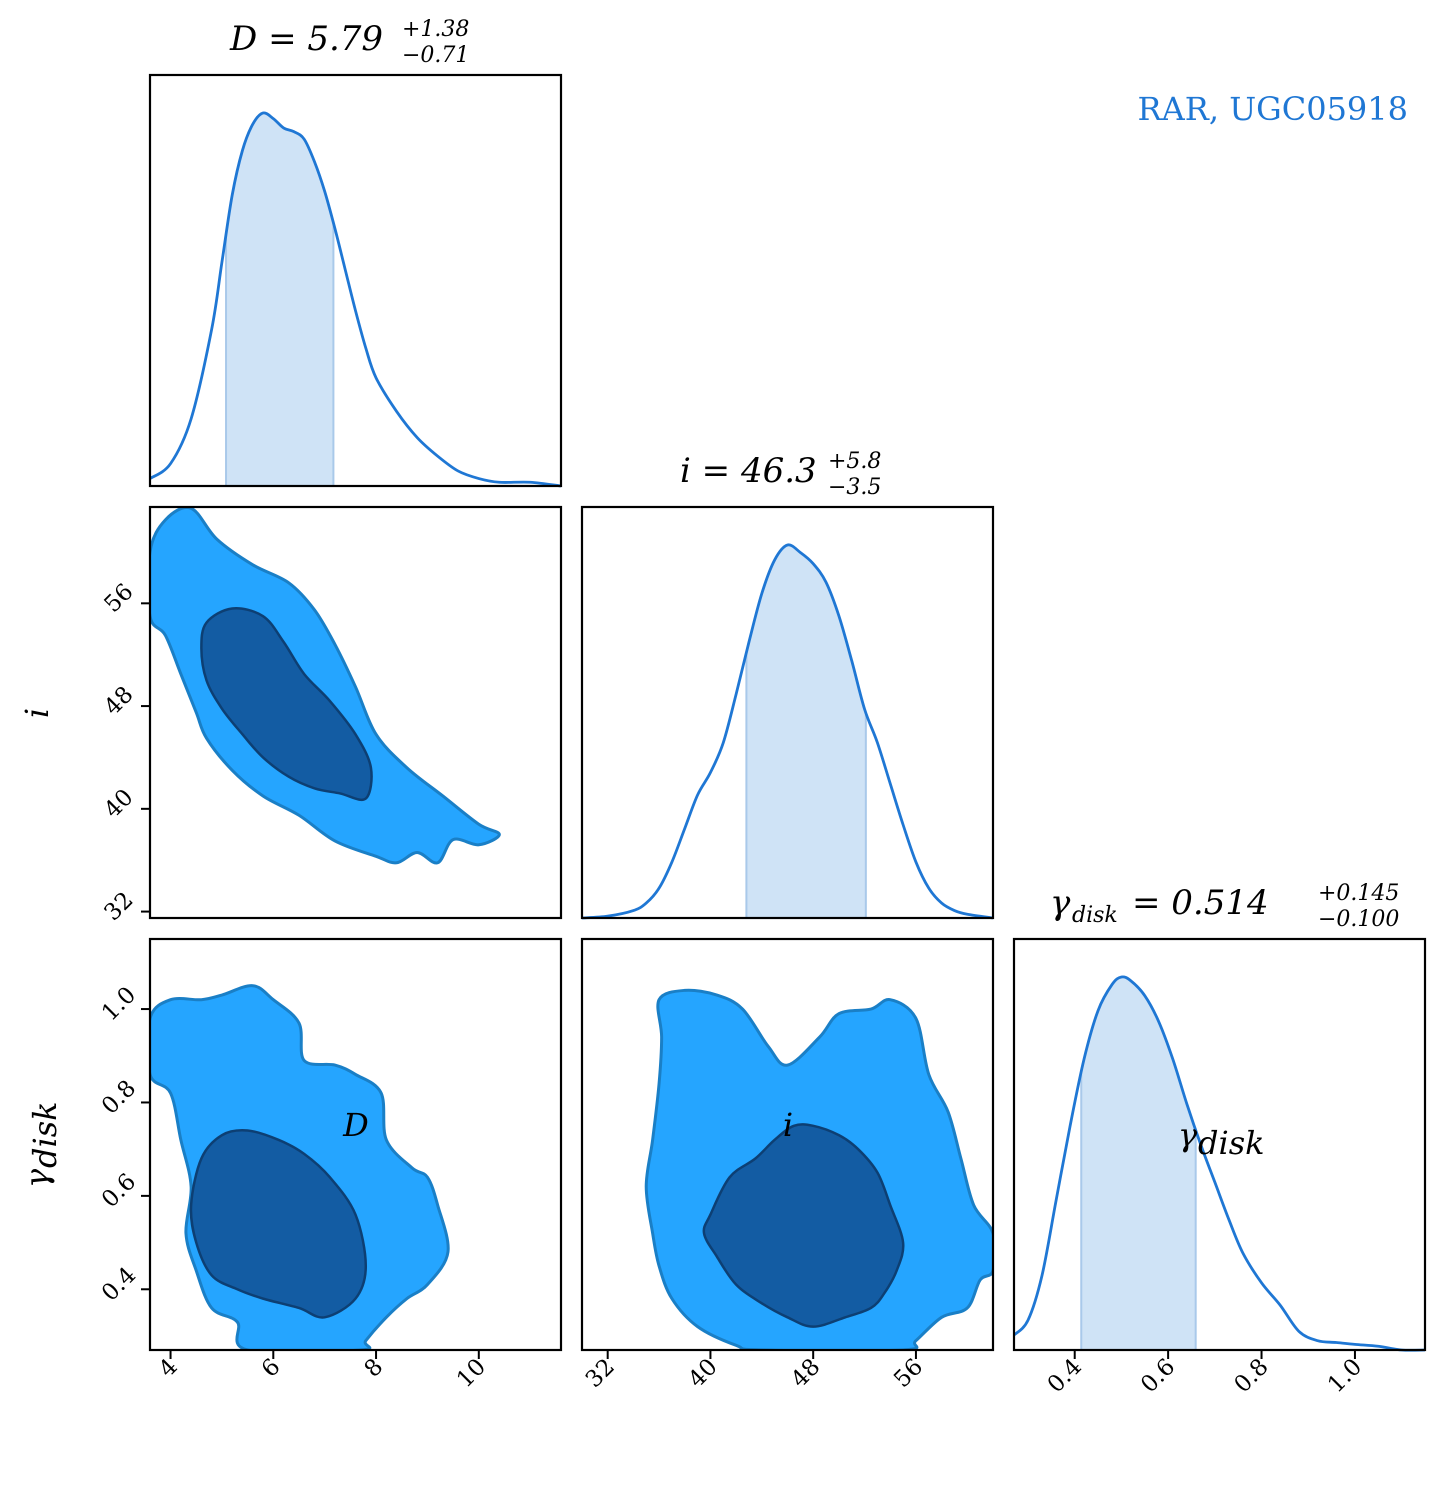 The height and width of the screenshot is (1501, 1440). I want to click on D-i-frame, so click(355, 712).